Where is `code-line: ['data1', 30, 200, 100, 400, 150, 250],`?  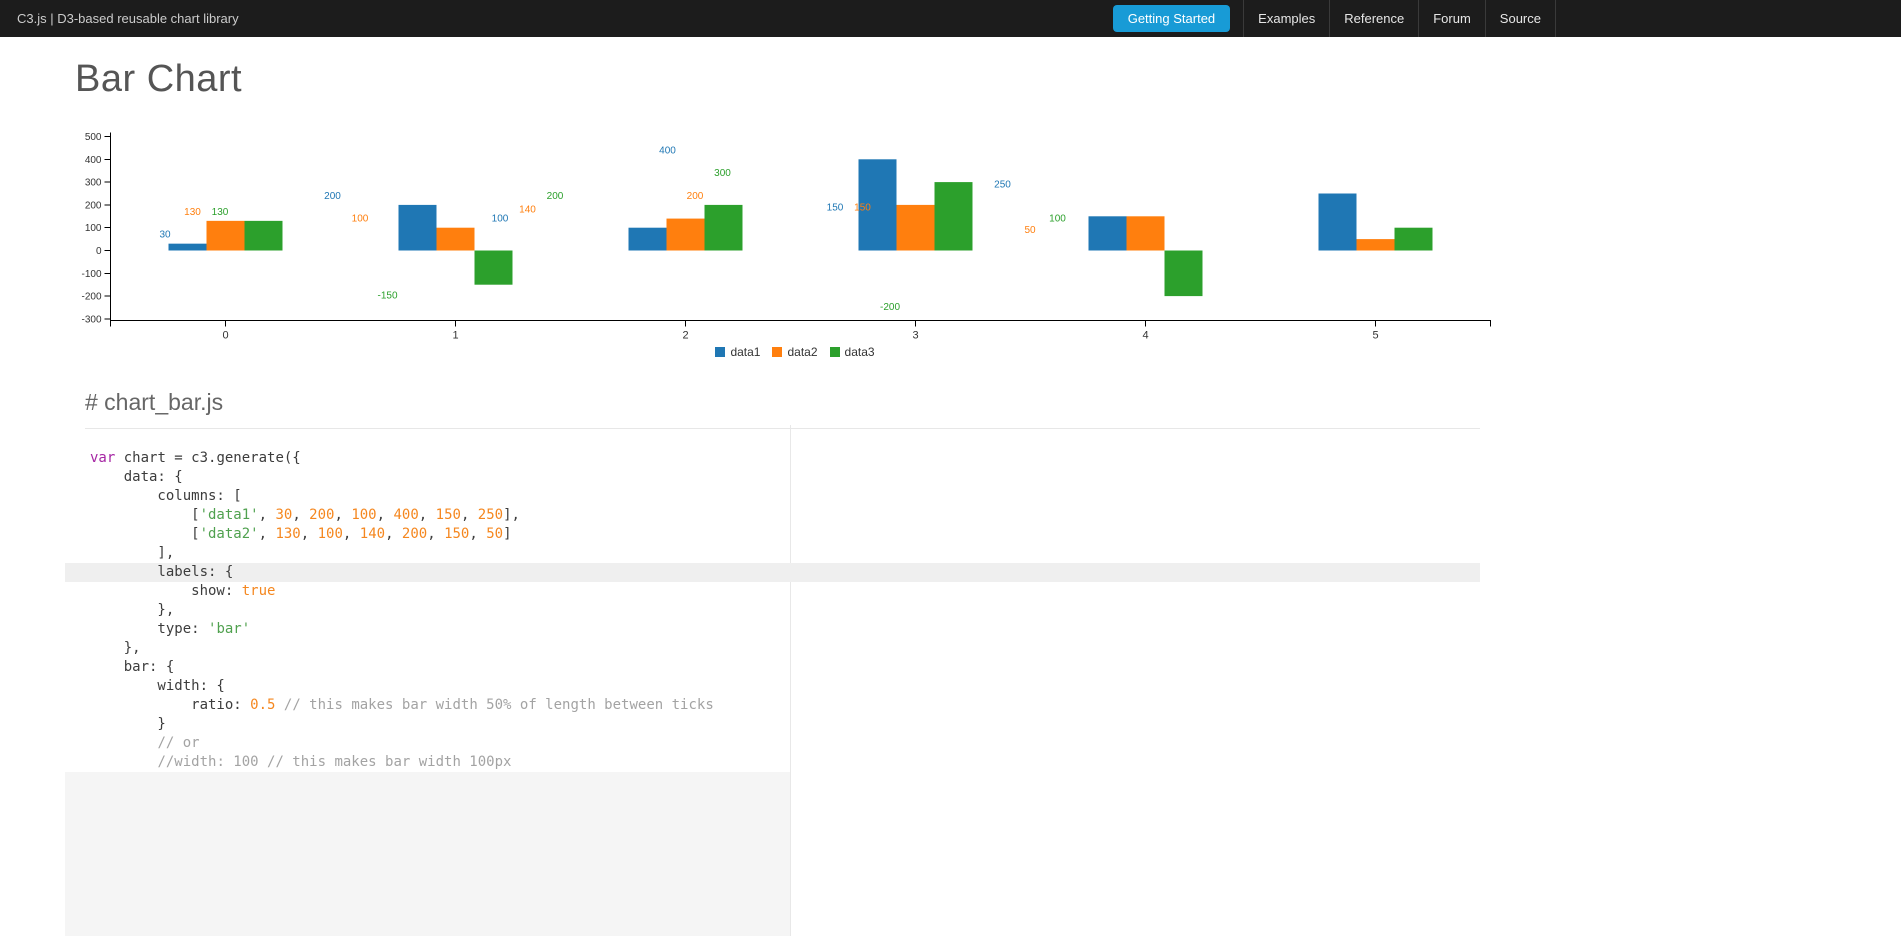 code-line: ['data1', 30, 200, 100, 400, 150, 250], is located at coordinates (305, 515).